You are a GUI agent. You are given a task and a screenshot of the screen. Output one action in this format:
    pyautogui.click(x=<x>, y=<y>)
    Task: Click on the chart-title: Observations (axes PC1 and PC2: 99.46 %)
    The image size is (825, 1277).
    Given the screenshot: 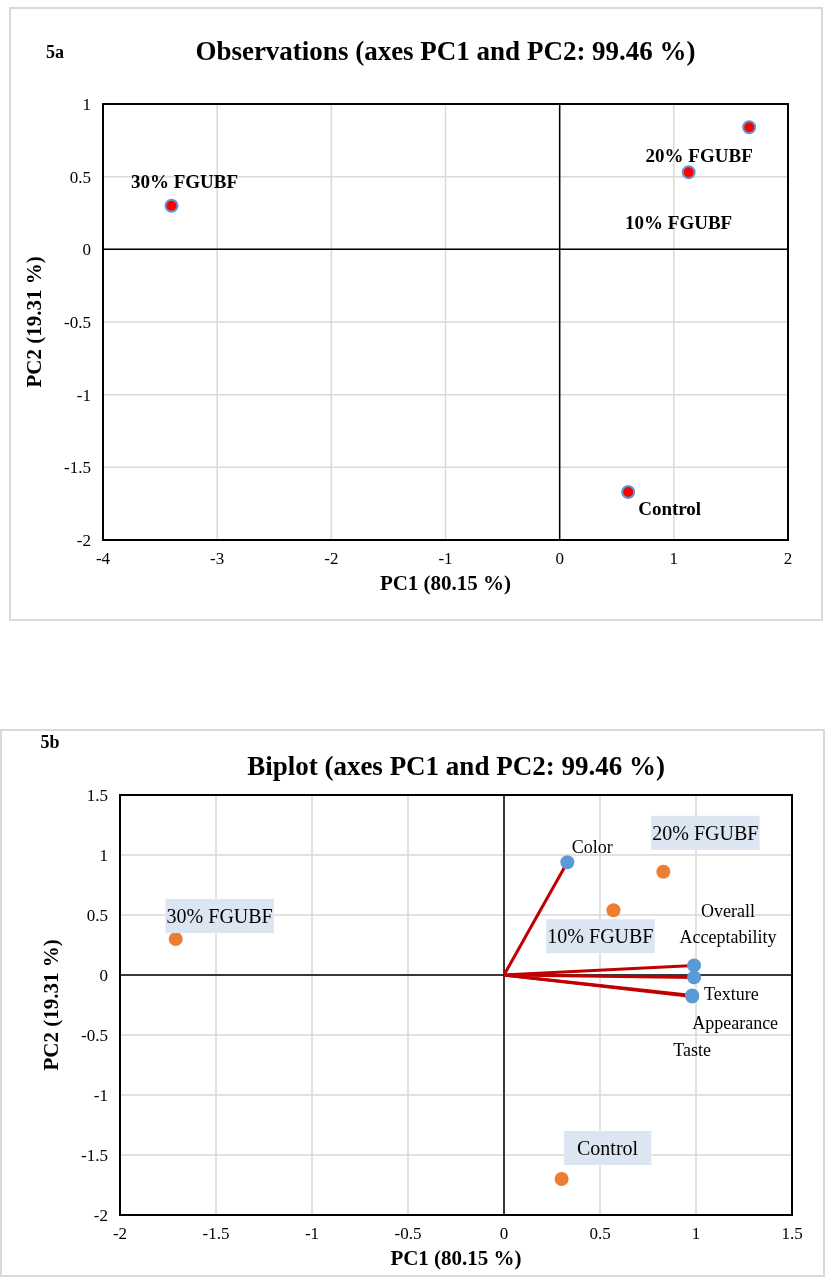 What is the action you would take?
    pyautogui.click(x=445, y=51)
    